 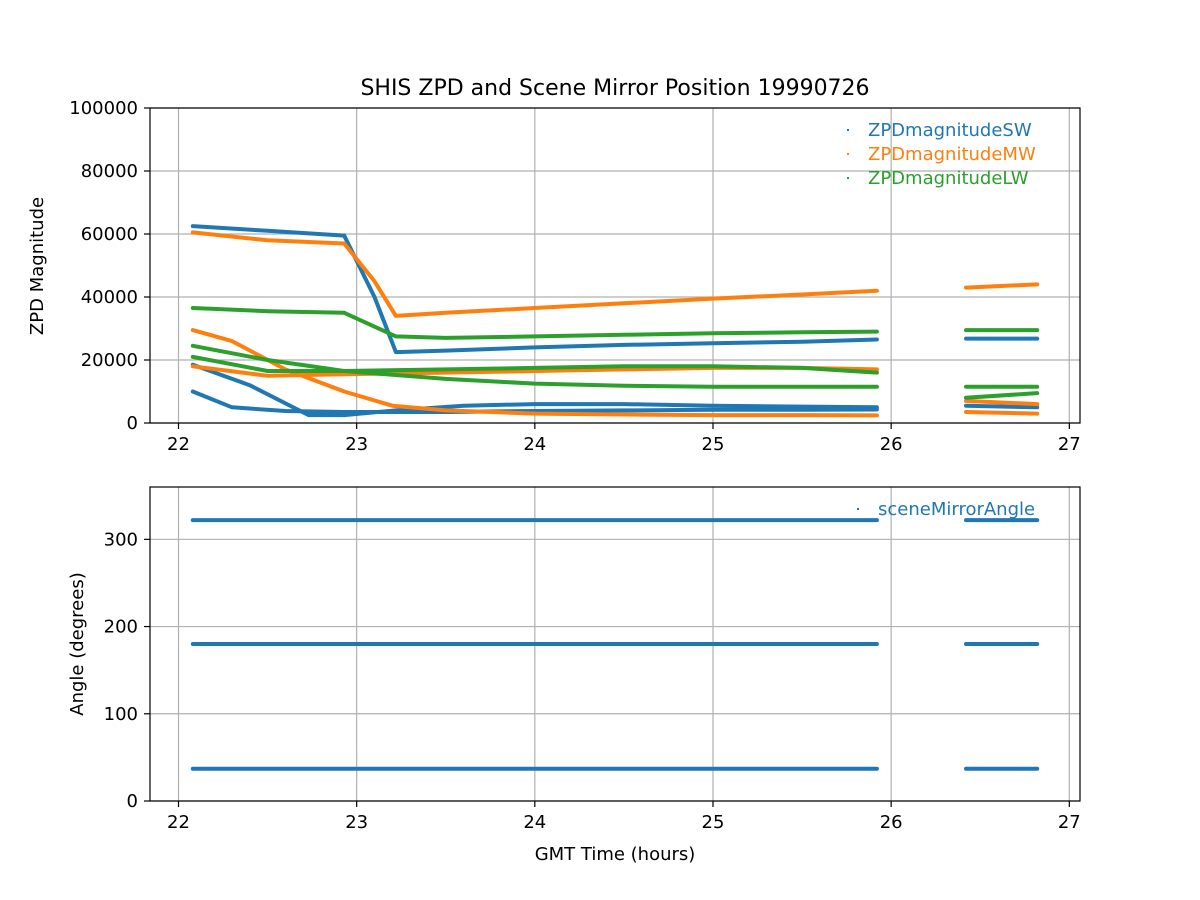 I want to click on legend-label: ZPDmagnitudeMW, so click(x=952, y=154).